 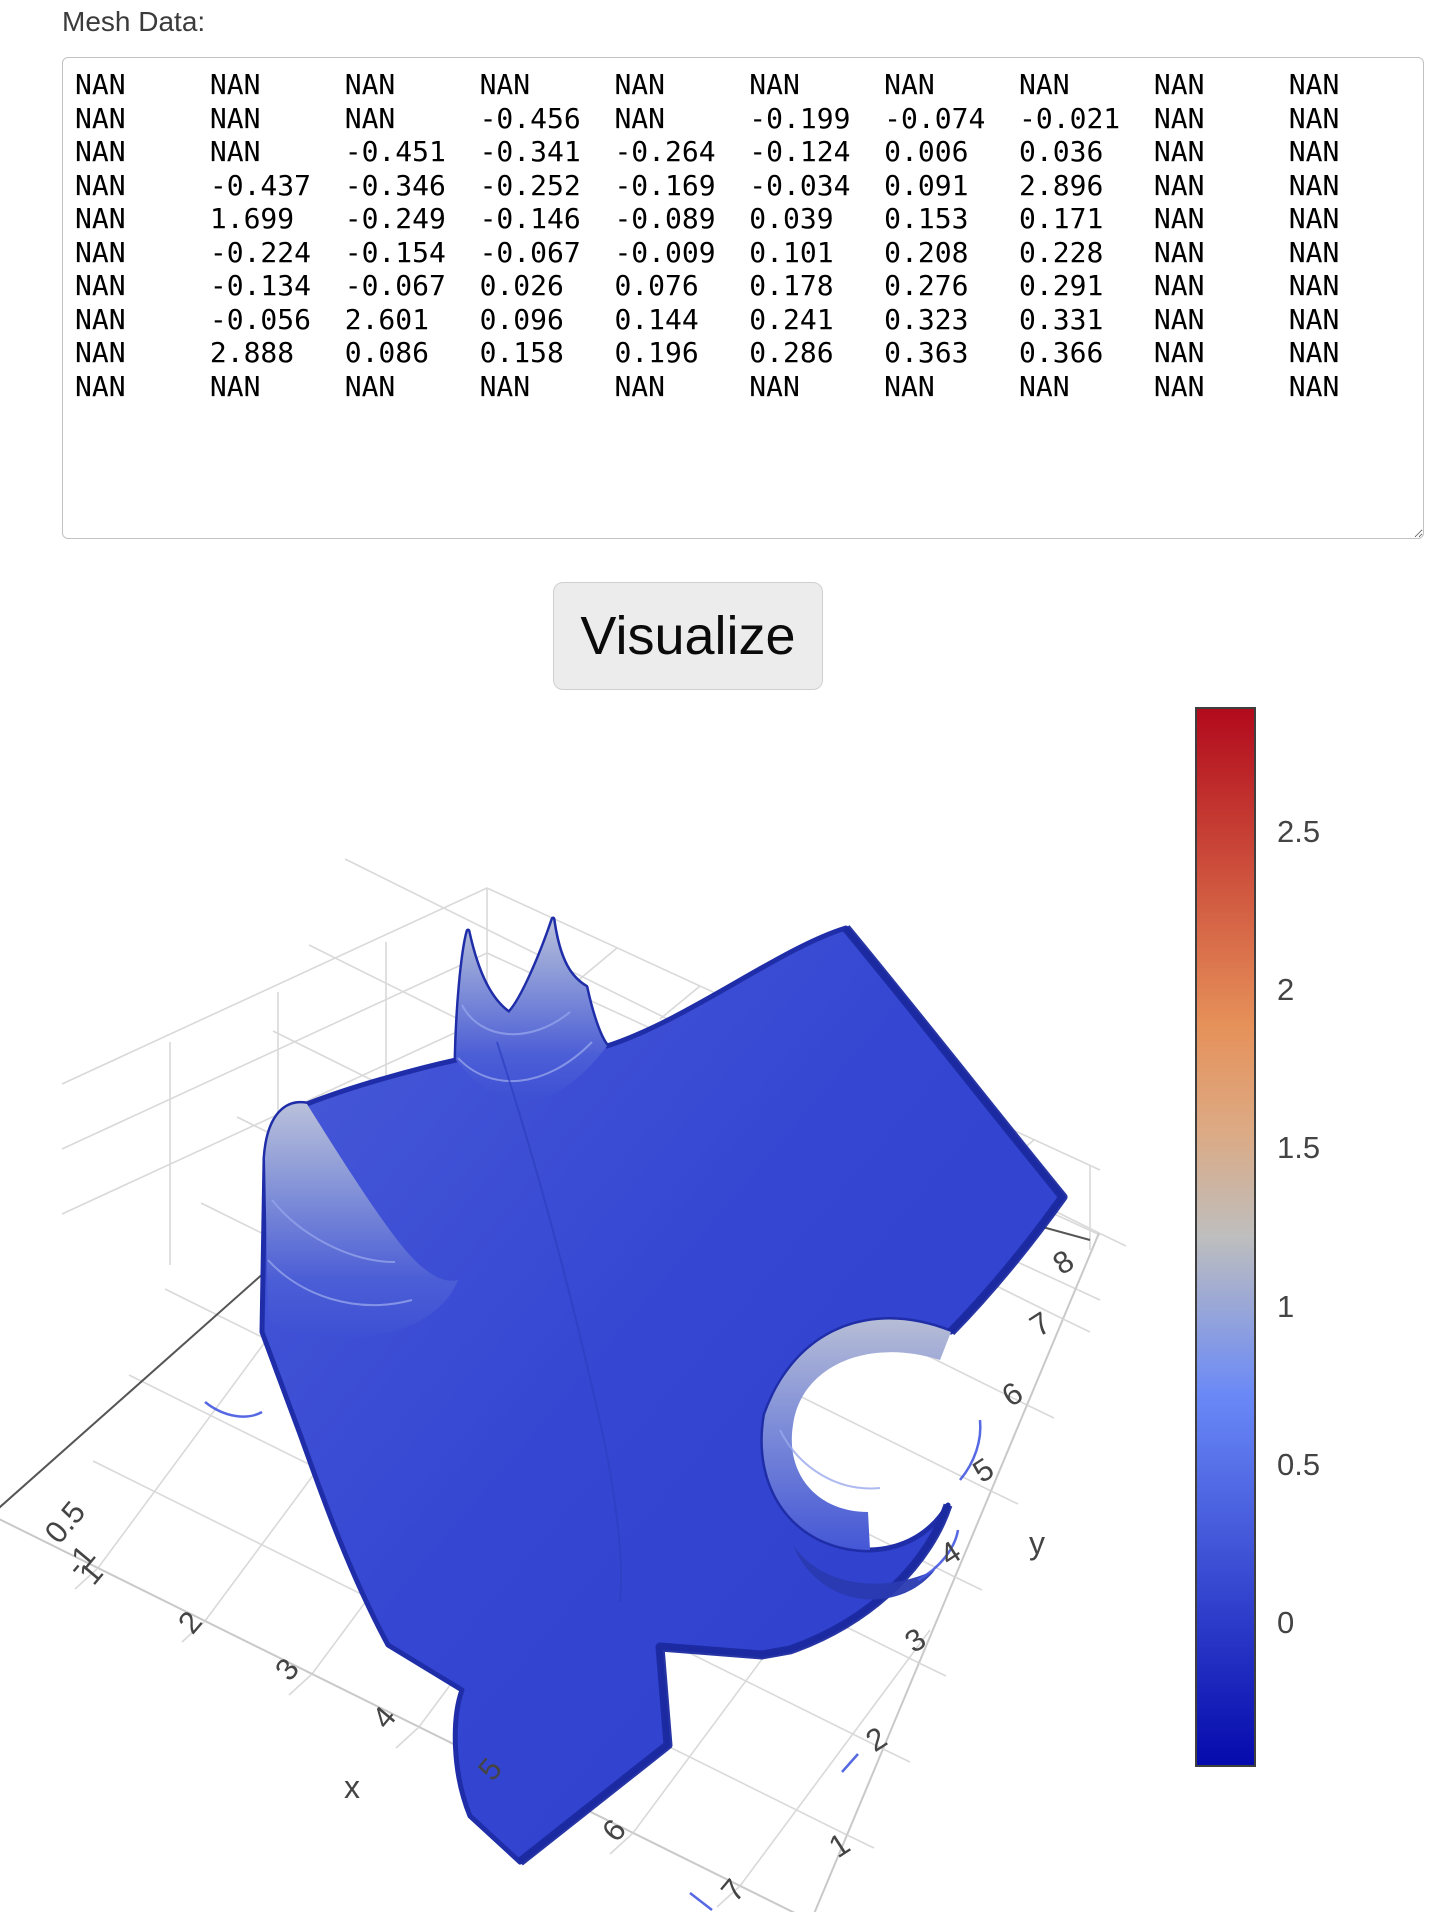 What do you see at coordinates (688, 636) in the screenshot?
I see `visualize-button: Visualize` at bounding box center [688, 636].